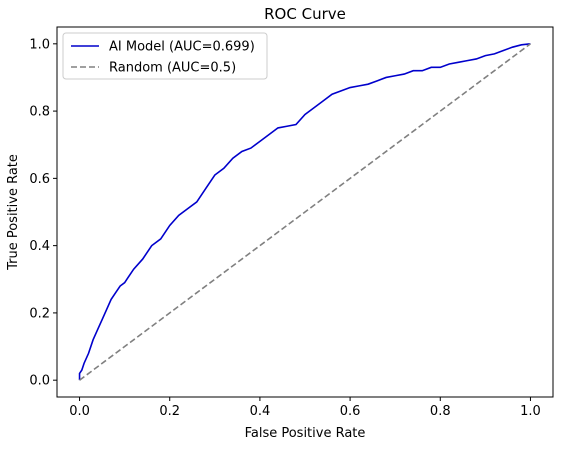 This screenshot has width=566, height=452. I want to click on x-tick-label: 0.2, so click(169, 411).